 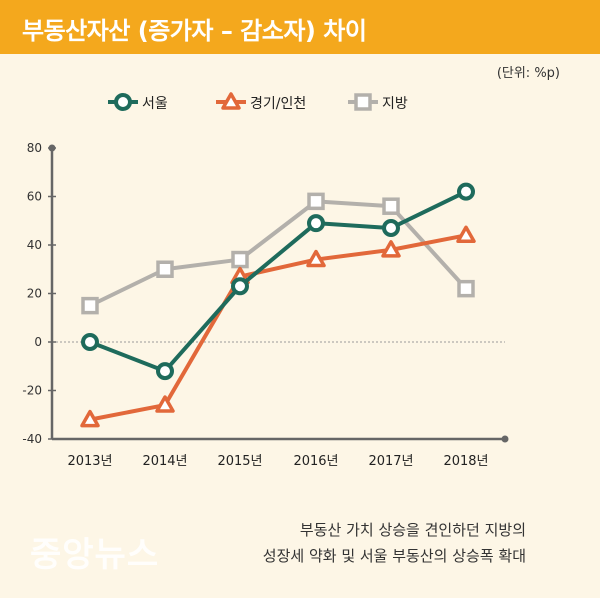 What do you see at coordinates (89, 461) in the screenshot?
I see `x-tick-label: 2013년` at bounding box center [89, 461].